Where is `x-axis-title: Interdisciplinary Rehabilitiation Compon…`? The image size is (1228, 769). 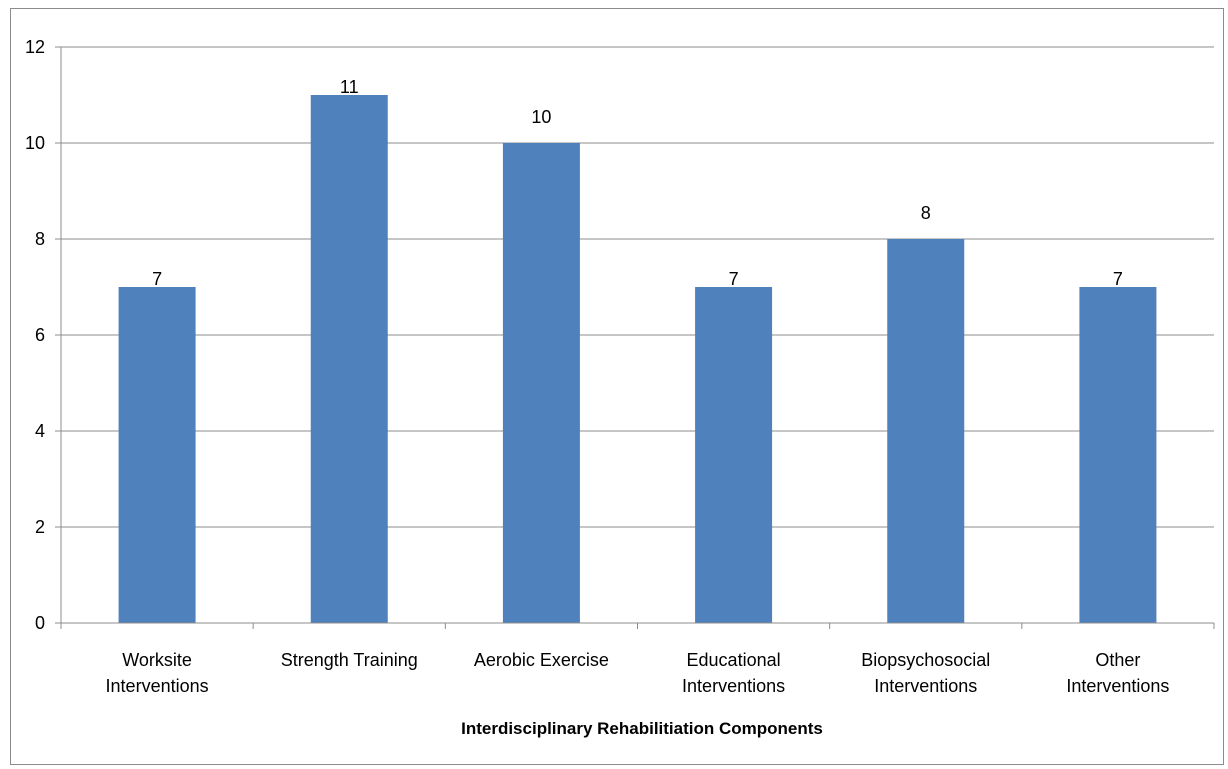
x-axis-title: Interdisciplinary Rehabilitiation Compon… is located at coordinates (642, 728).